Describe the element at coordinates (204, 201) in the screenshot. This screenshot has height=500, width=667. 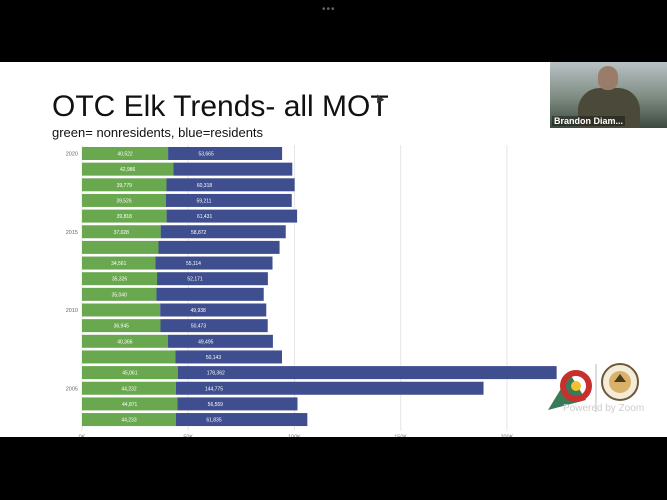
I see `residents-value-label: 59,211` at that location.